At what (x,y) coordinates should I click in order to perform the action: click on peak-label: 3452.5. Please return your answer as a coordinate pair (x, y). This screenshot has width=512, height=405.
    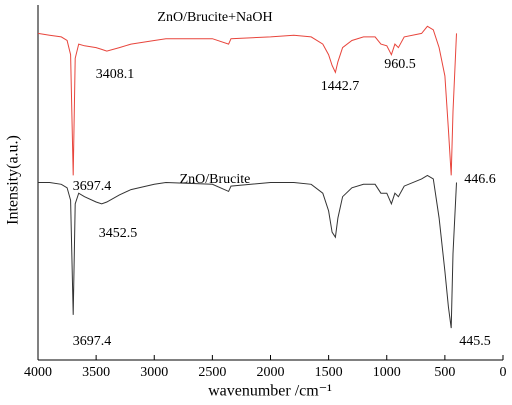
    Looking at the image, I should click on (118, 233).